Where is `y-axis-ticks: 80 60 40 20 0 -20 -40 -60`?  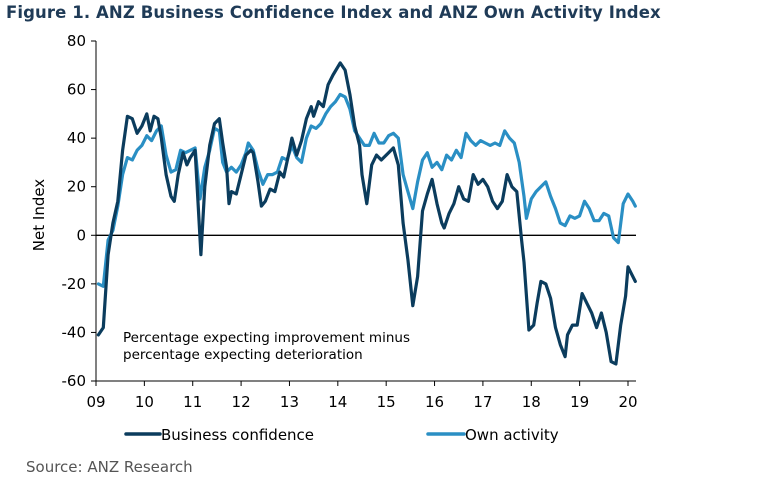
y-axis-ticks: 80 60 40 20 0 -20 -40 -60 is located at coordinates (79, 211).